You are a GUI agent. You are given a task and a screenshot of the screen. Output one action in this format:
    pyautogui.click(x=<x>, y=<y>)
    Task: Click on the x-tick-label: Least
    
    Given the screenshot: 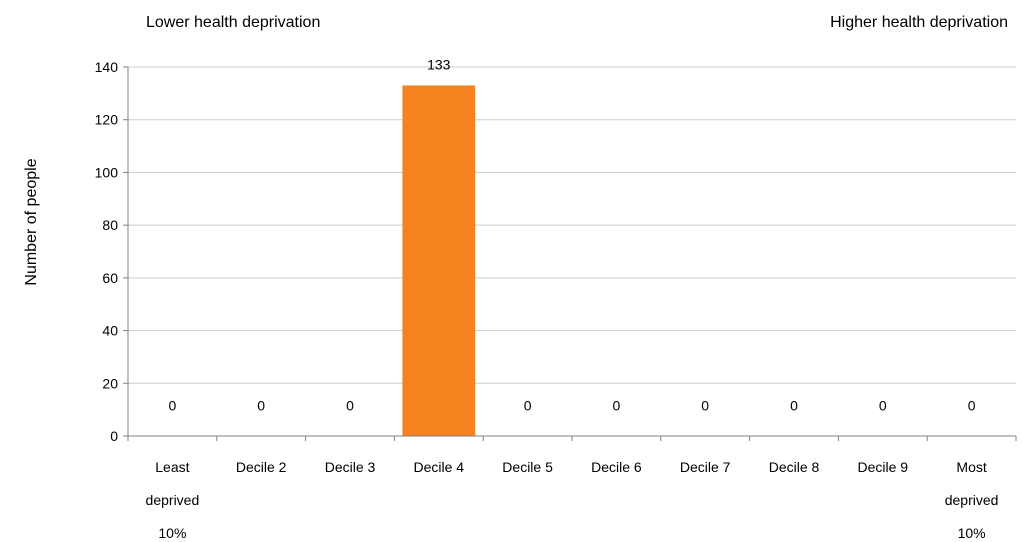 What is the action you would take?
    pyautogui.click(x=172, y=467)
    